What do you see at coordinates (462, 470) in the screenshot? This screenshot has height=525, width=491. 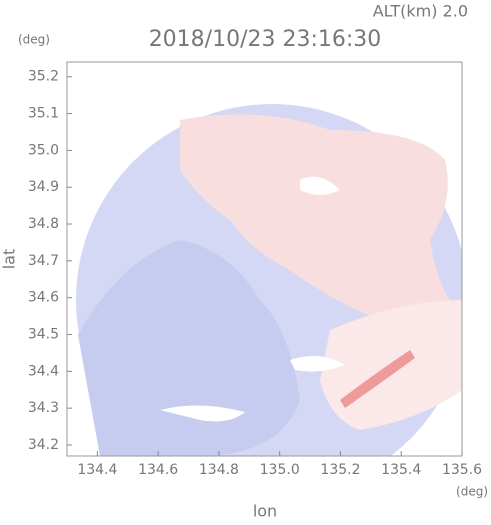 I see `x-tick-label: 135.6` at bounding box center [462, 470].